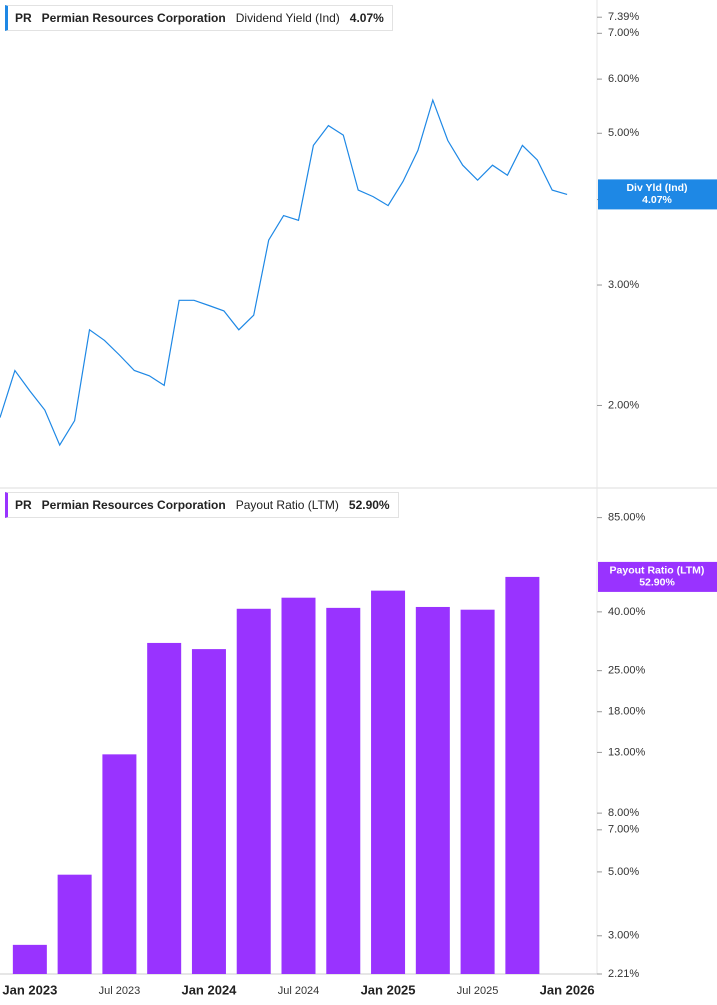 This screenshot has width=717, height=1005. What do you see at coordinates (287, 18) in the screenshot?
I see `metric: Dividend Yield (Ind)` at bounding box center [287, 18].